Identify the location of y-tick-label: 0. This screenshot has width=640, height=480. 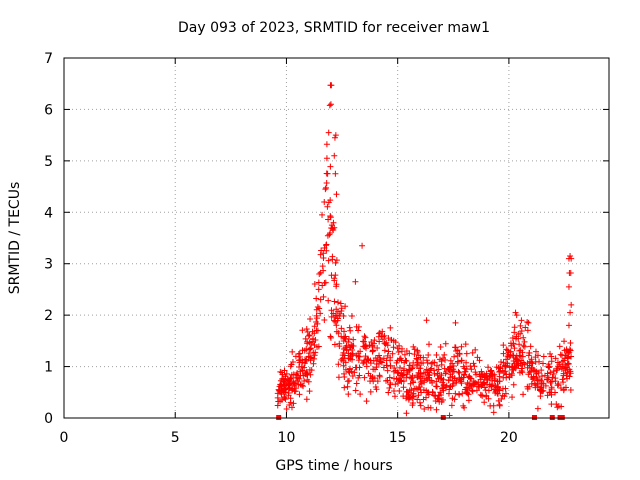
(48, 419).